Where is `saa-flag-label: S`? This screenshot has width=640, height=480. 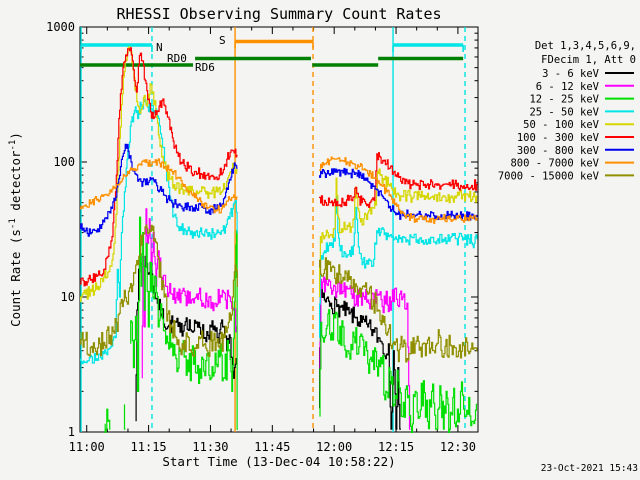 saa-flag-label: S is located at coordinates (222, 40).